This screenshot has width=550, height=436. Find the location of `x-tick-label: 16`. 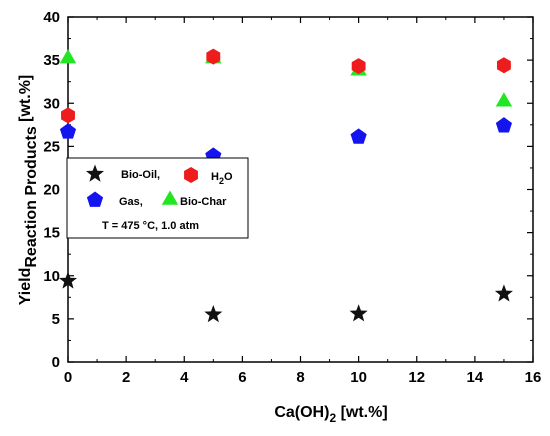

x-tick-label: 16 is located at coordinates (533, 377).